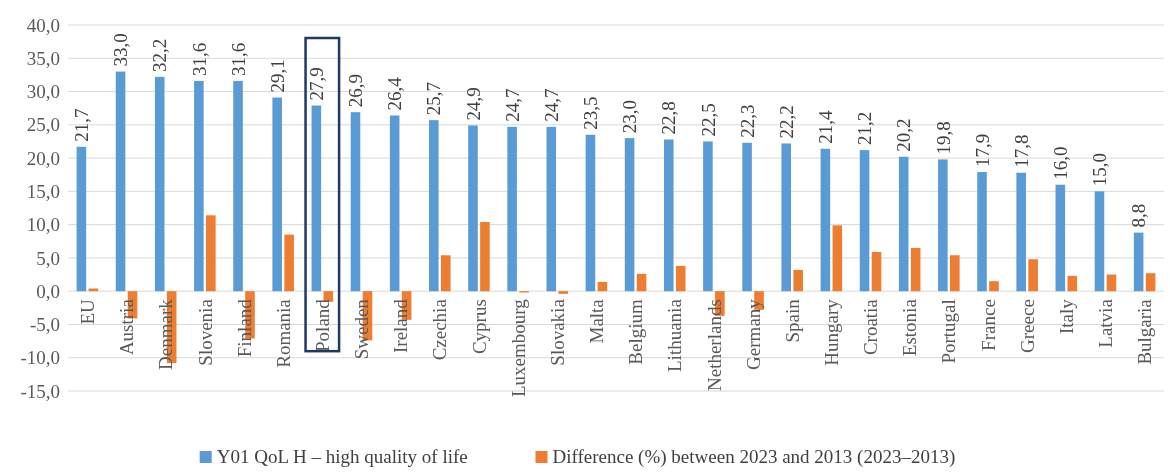 The height and width of the screenshot is (475, 1170). What do you see at coordinates (283, 333) in the screenshot?
I see `x-tick-label: Romania` at bounding box center [283, 333].